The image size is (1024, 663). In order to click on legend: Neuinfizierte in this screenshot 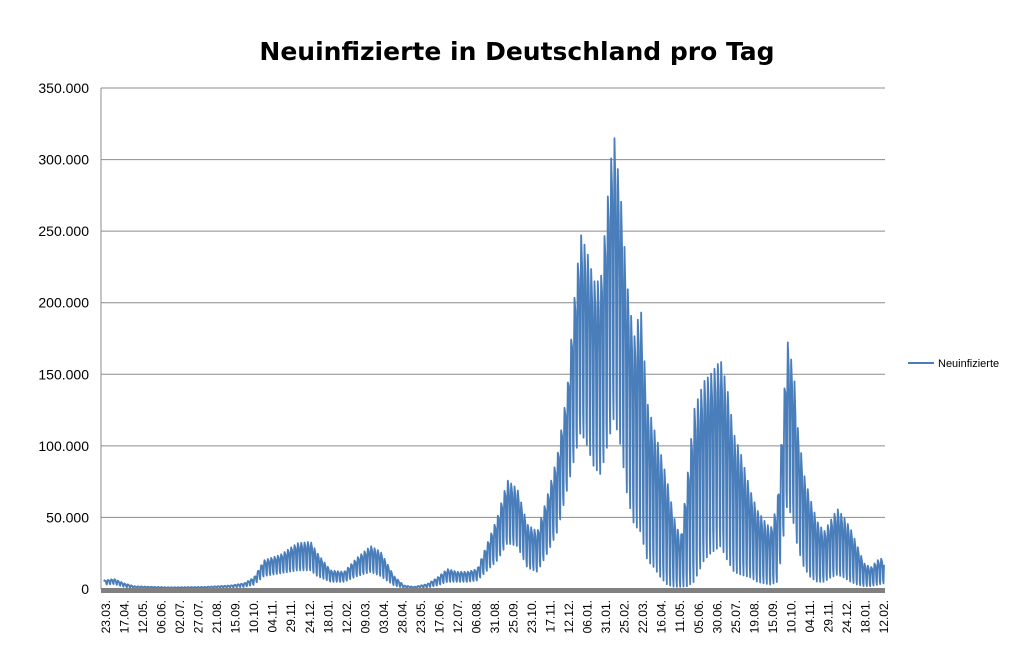, I will do `click(953, 364)`.